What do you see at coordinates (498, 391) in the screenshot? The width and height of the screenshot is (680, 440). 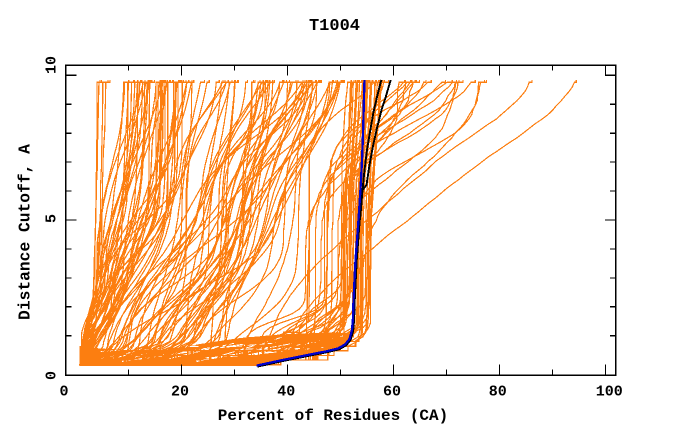 I see `svg-text: 80` at bounding box center [498, 391].